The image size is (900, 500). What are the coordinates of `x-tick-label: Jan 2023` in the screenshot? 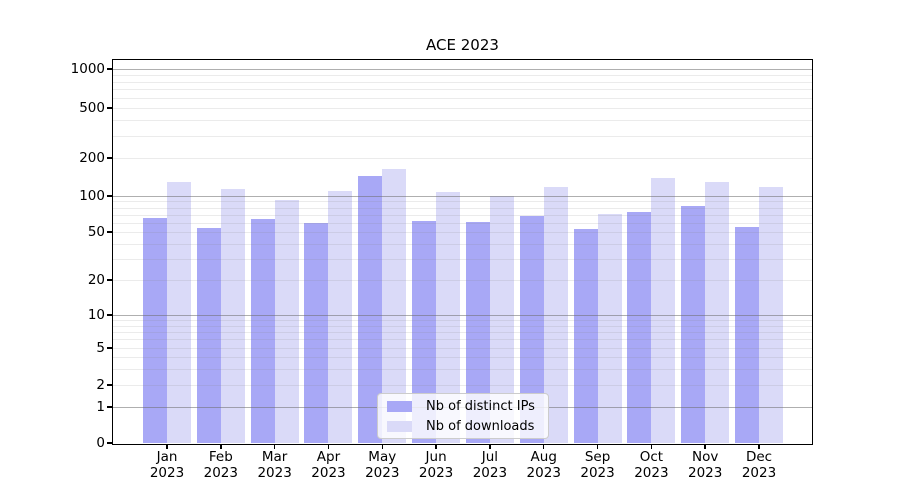 It's located at (167, 465).